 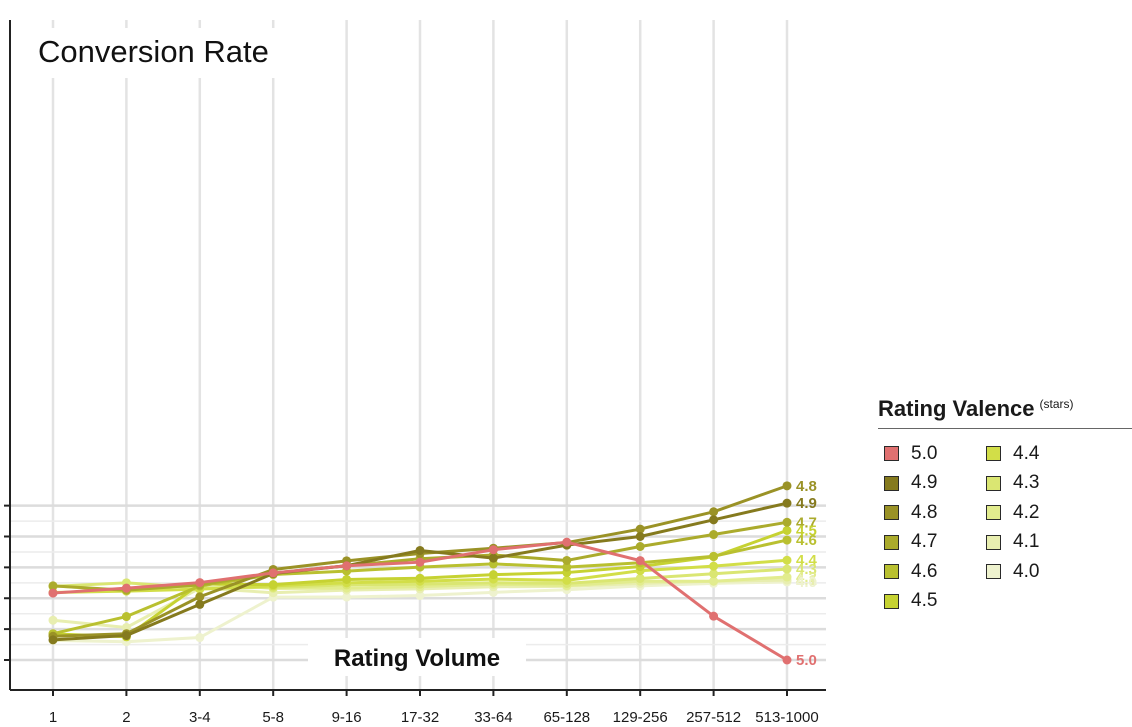 What do you see at coordinates (273, 717) in the screenshot?
I see `x-tick-label: 5-8` at bounding box center [273, 717].